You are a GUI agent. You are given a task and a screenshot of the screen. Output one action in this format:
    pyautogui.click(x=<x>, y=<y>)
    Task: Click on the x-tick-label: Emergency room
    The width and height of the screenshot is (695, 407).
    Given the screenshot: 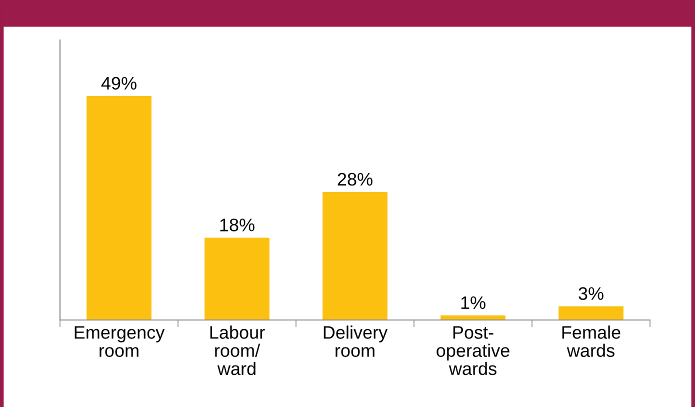 What is the action you would take?
    pyautogui.click(x=119, y=341)
    